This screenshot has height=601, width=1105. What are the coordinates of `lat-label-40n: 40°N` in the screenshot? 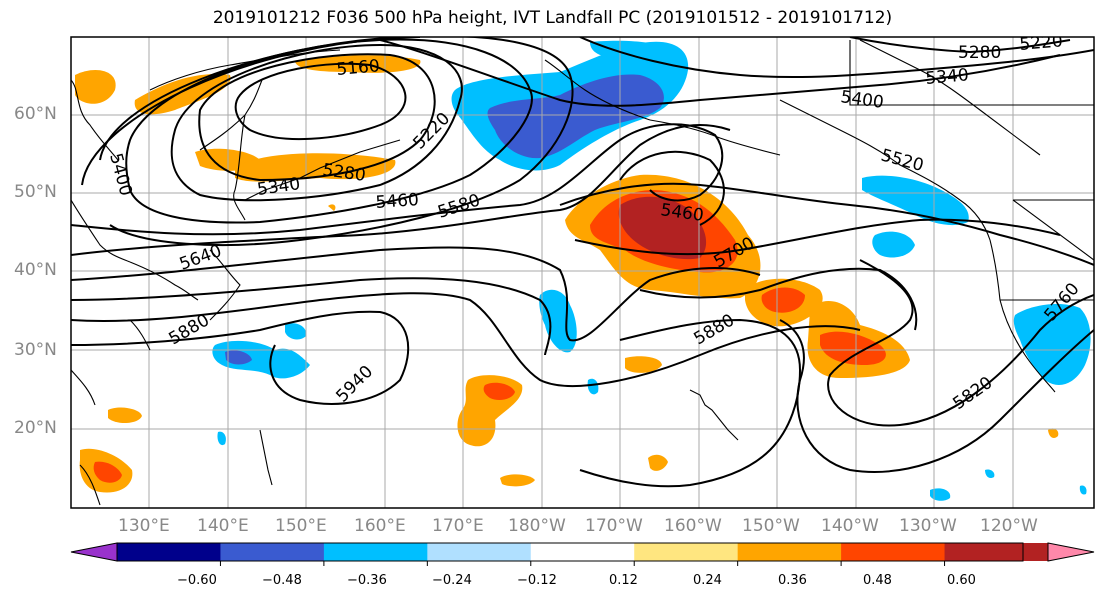 It's located at (35, 270).